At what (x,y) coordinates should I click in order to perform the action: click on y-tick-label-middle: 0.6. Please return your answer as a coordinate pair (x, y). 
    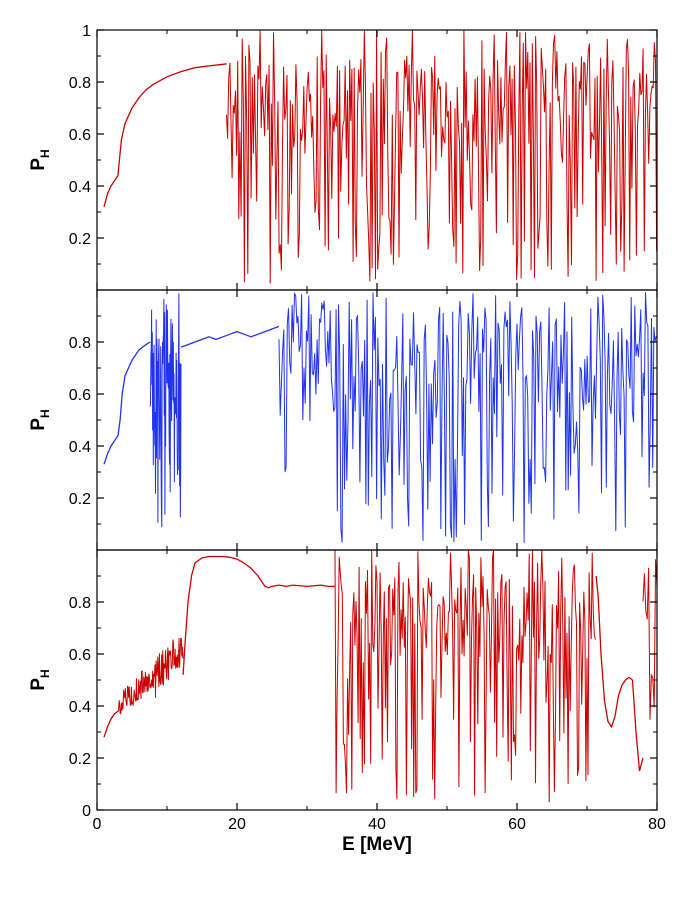
    Looking at the image, I should click on (80, 395).